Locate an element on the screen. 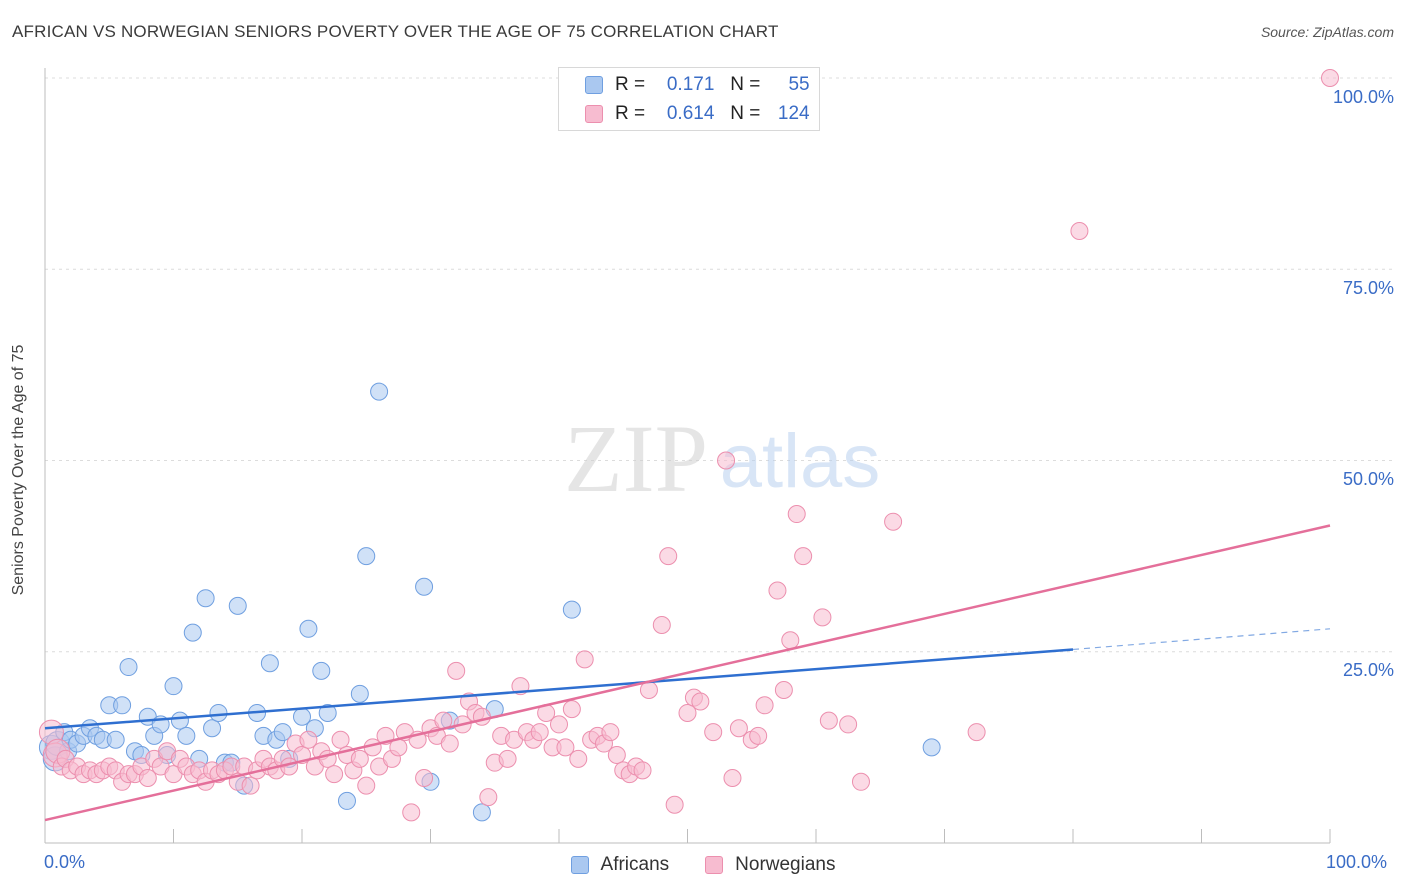 The image size is (1406, 892). legend-item-africans: Africans is located at coordinates (620, 865).